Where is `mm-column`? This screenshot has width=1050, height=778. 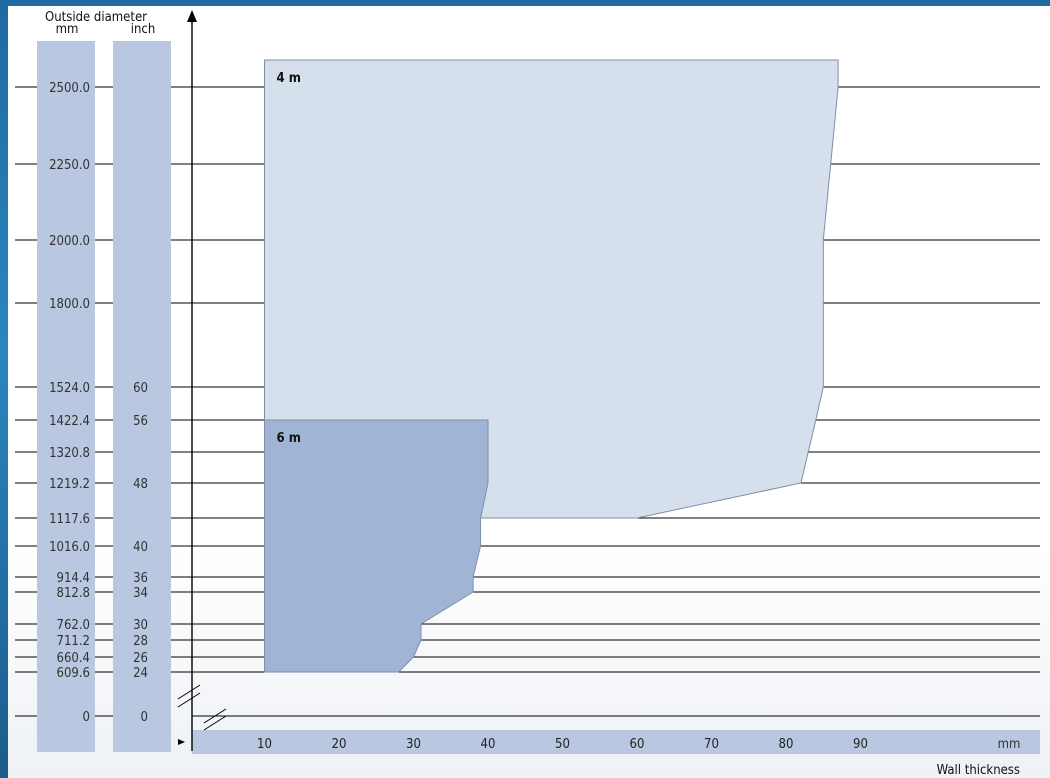 mm-column is located at coordinates (66, 396).